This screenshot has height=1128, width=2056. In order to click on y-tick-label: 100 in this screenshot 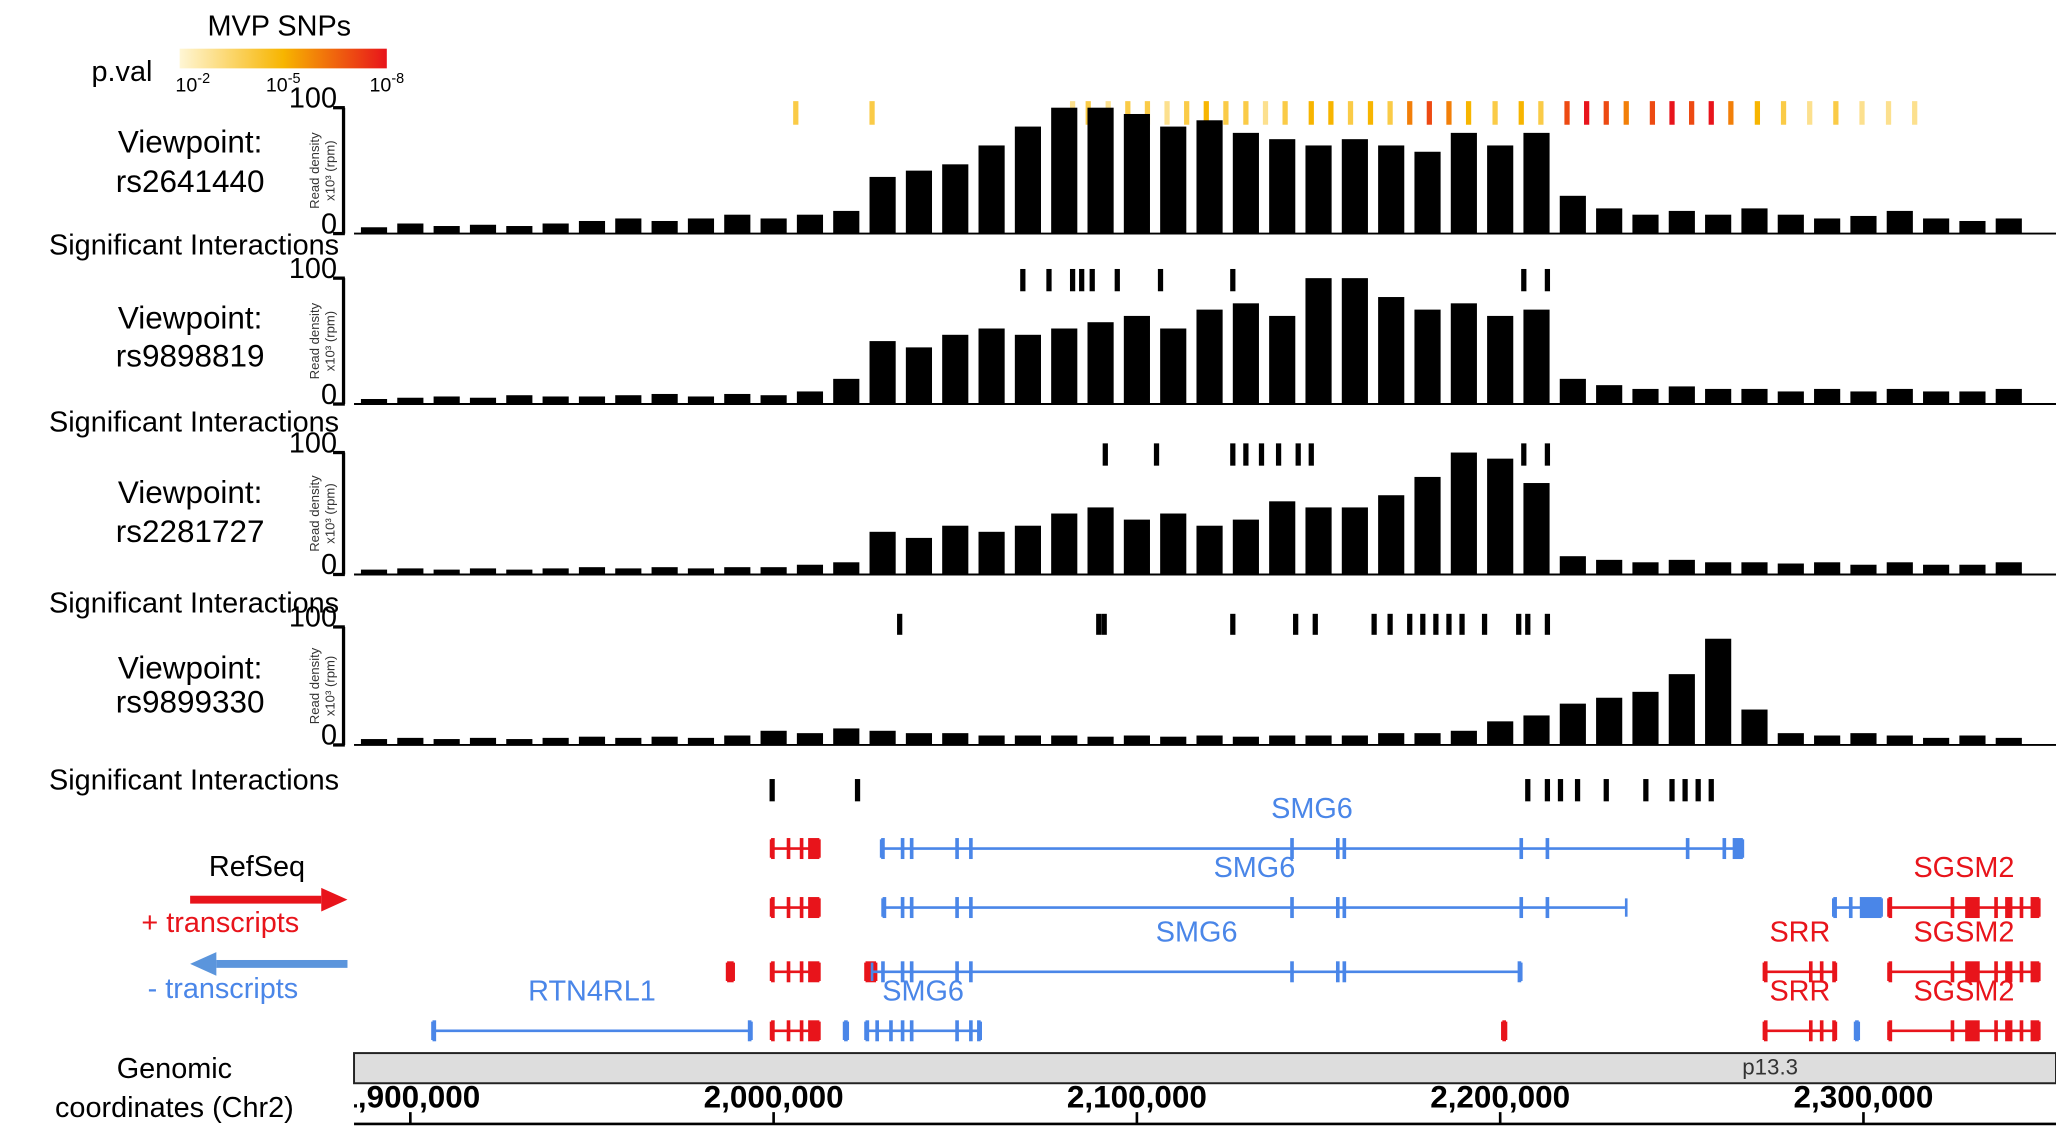, I will do `click(313, 618)`.